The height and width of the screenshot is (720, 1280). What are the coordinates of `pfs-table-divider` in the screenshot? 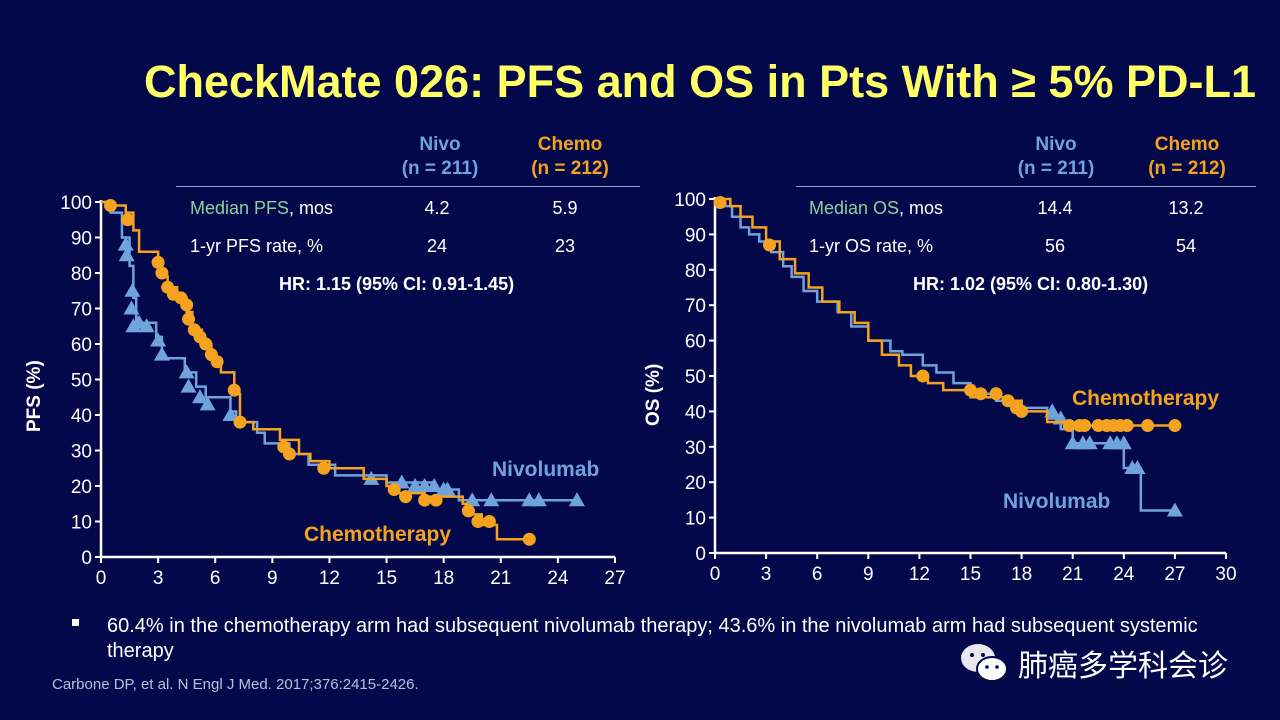 It's located at (408, 186).